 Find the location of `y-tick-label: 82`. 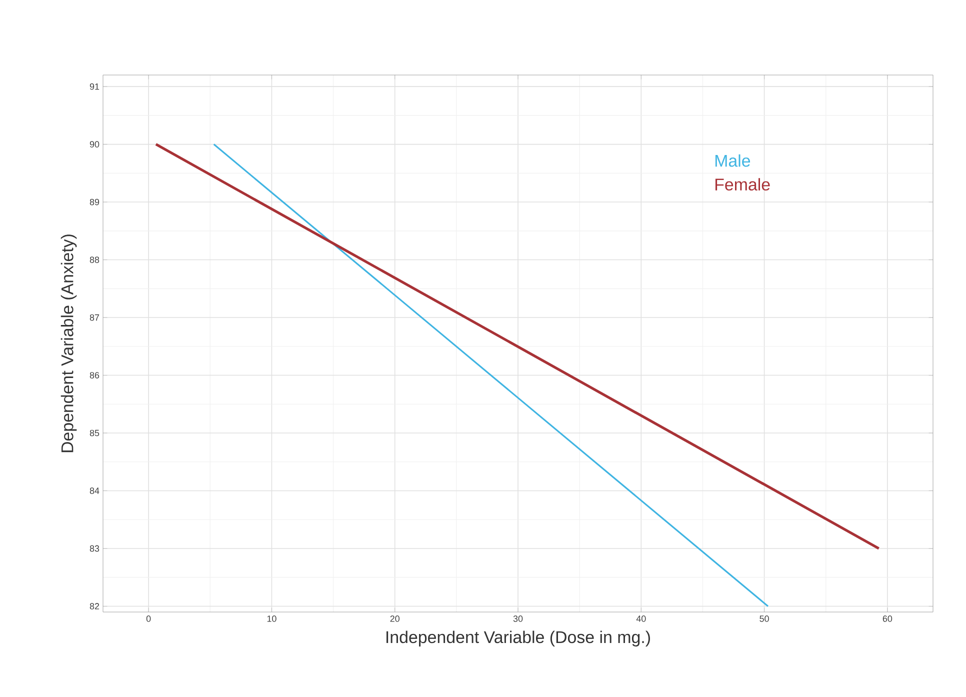

y-tick-label: 82 is located at coordinates (95, 606).